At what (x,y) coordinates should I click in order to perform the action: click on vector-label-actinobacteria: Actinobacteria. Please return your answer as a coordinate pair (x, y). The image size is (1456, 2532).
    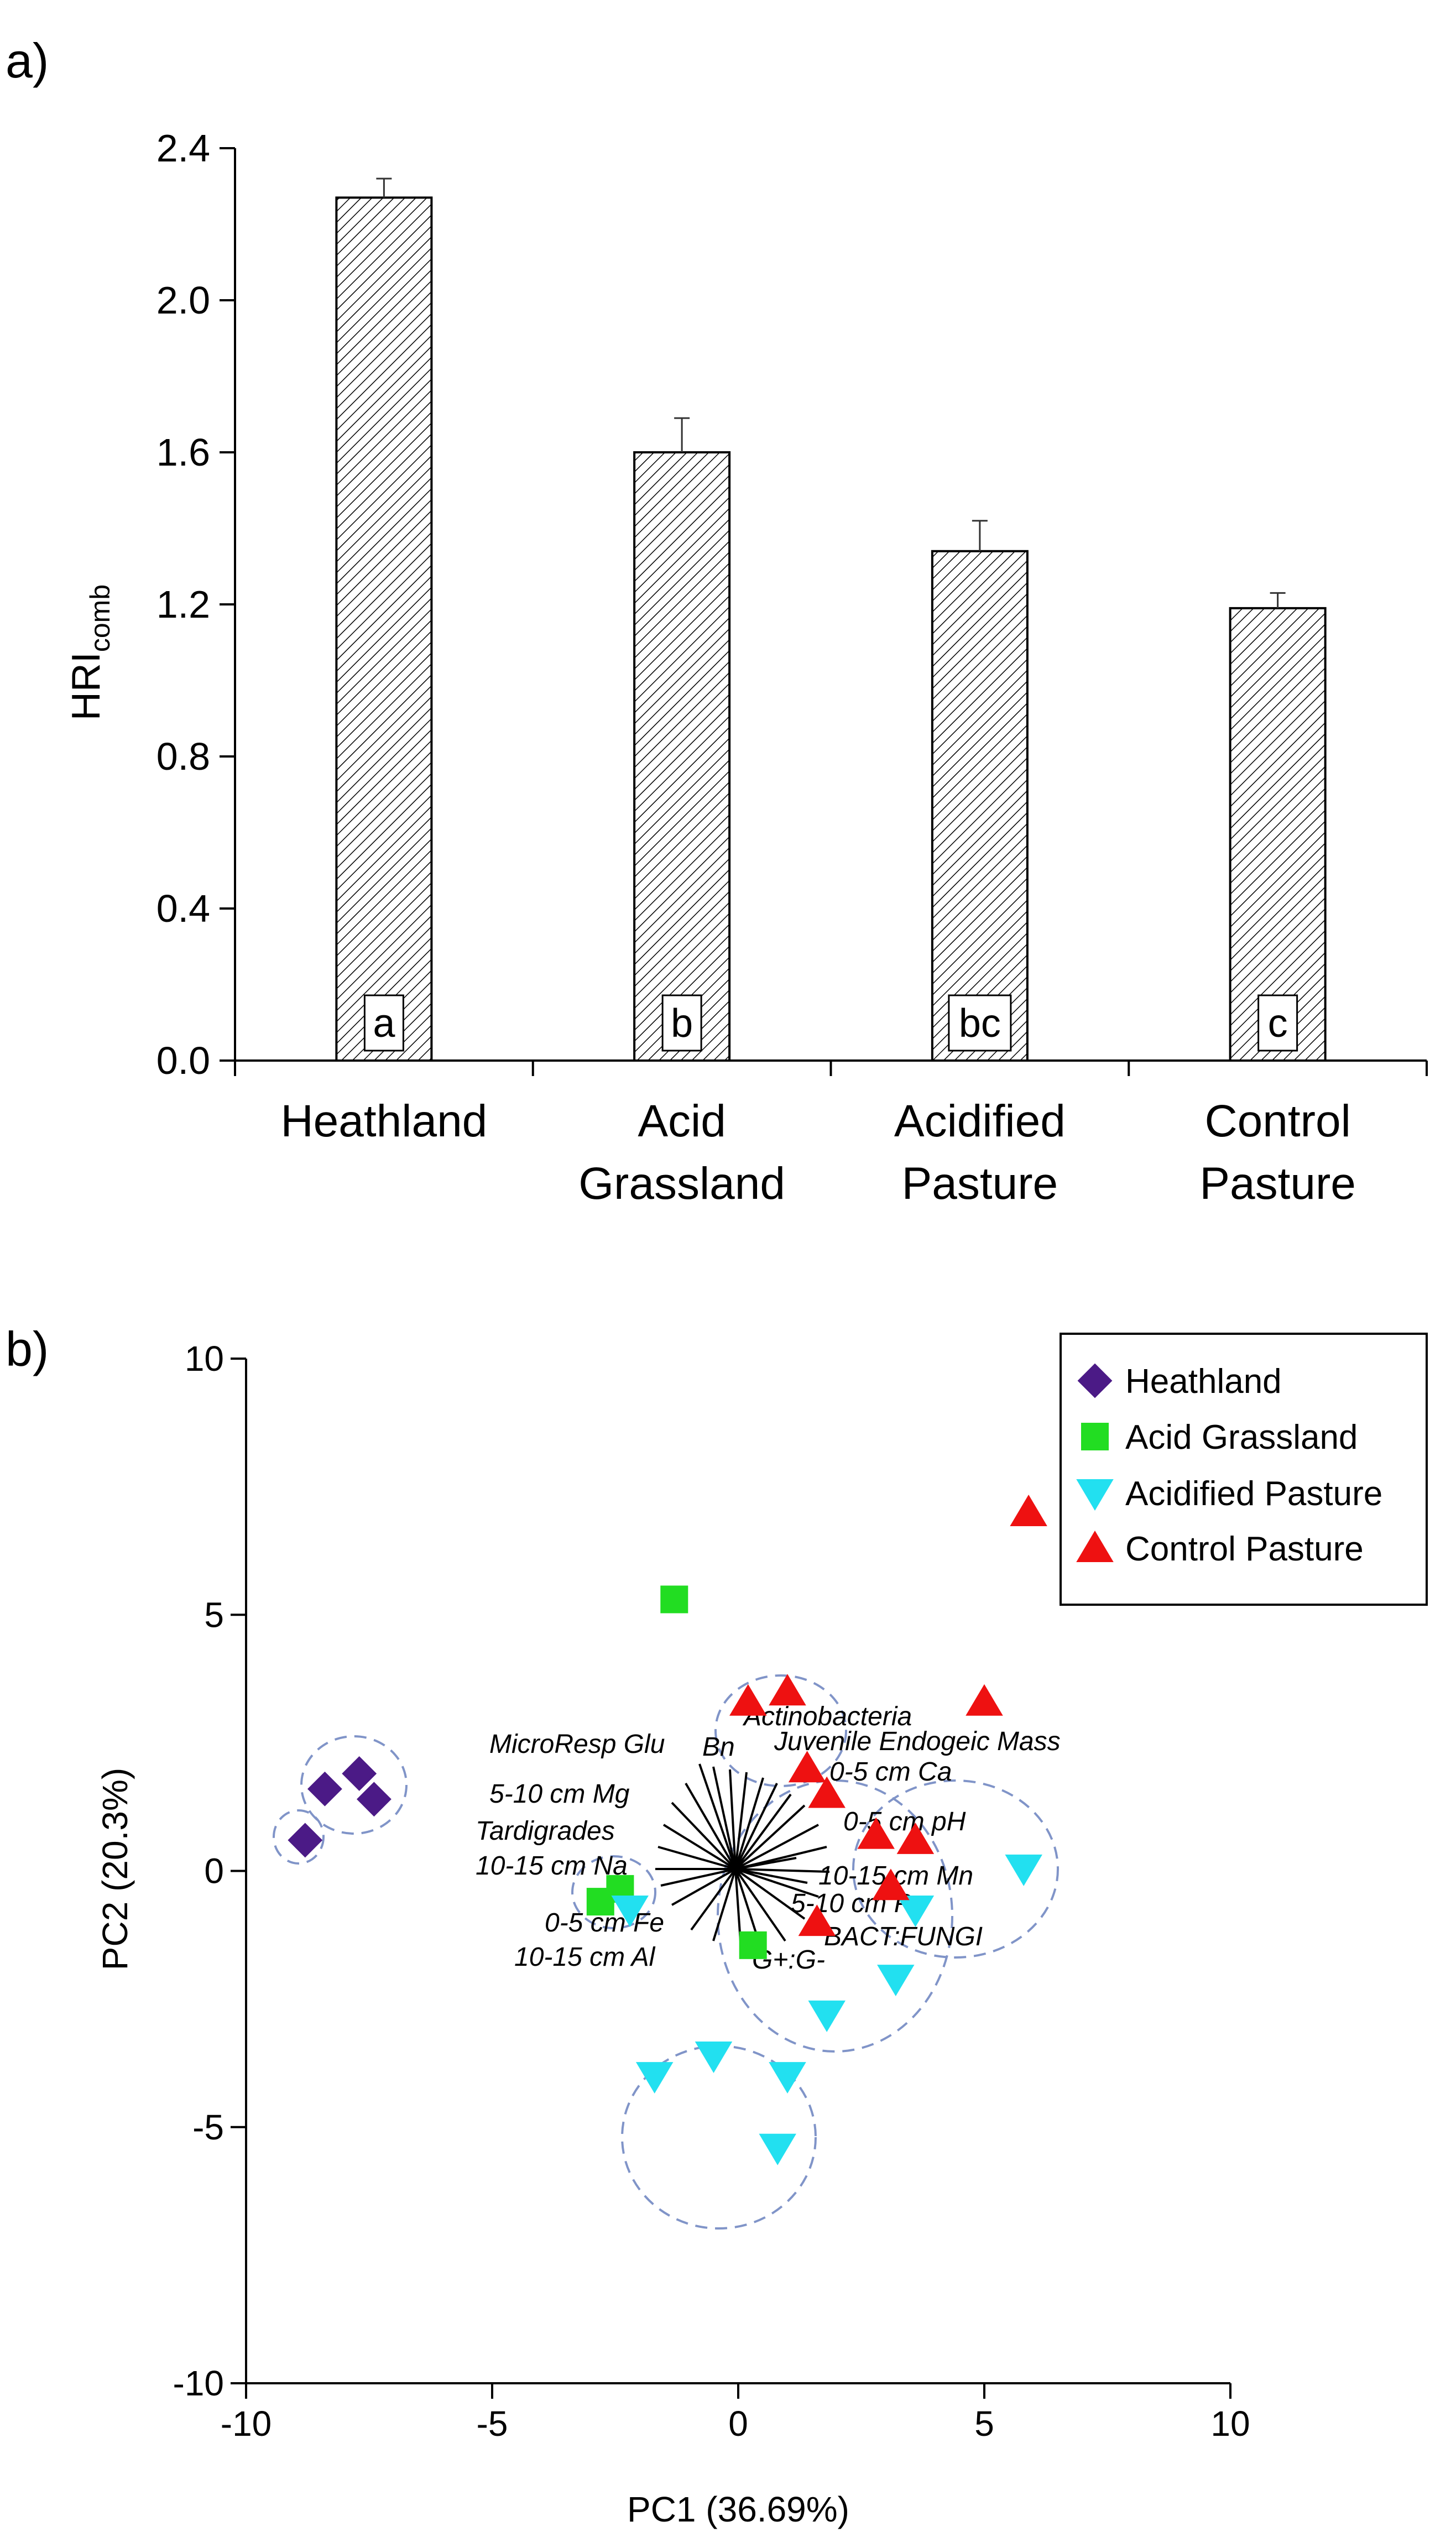
    Looking at the image, I should click on (827, 1716).